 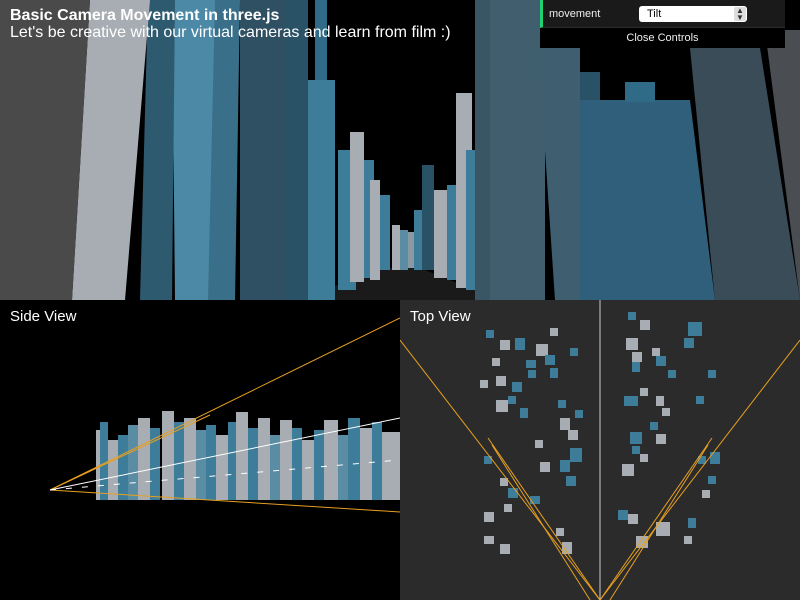 I want to click on side-buildings, so click(x=248, y=455).